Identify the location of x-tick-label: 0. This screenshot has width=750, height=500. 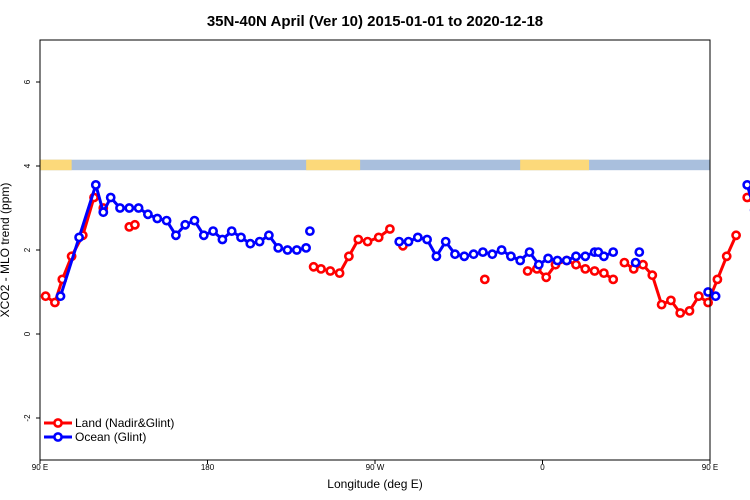
(542, 467).